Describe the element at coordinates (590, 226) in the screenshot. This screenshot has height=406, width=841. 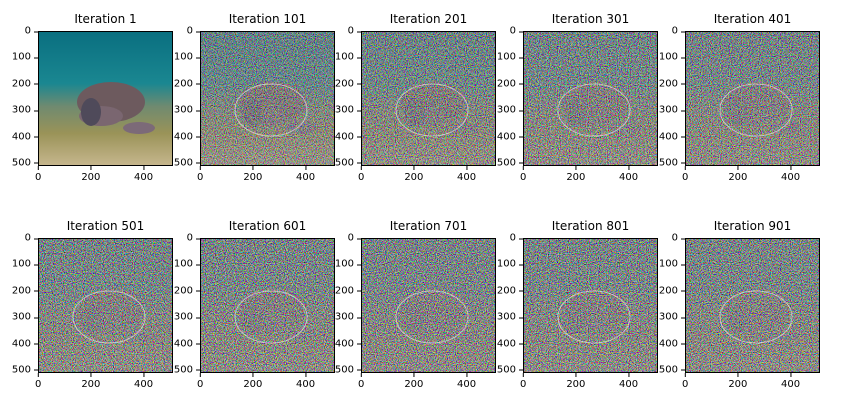
I see `subplot-title: Iteration 801` at that location.